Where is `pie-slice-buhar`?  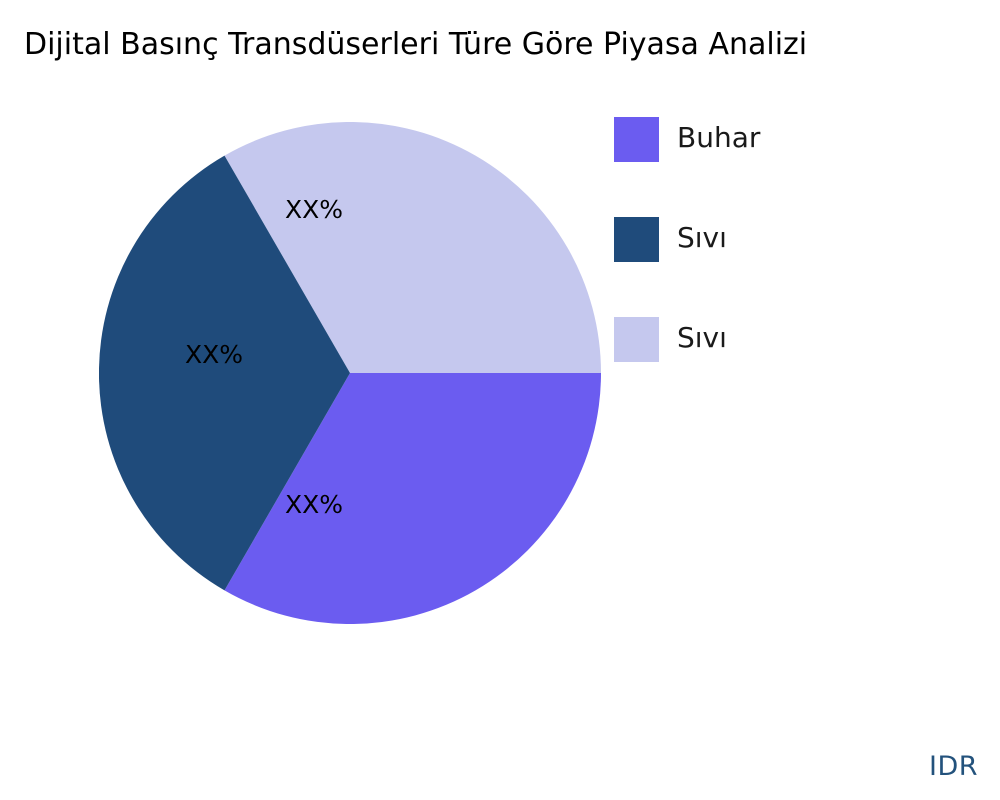
pie-slice-buhar is located at coordinates (413, 498).